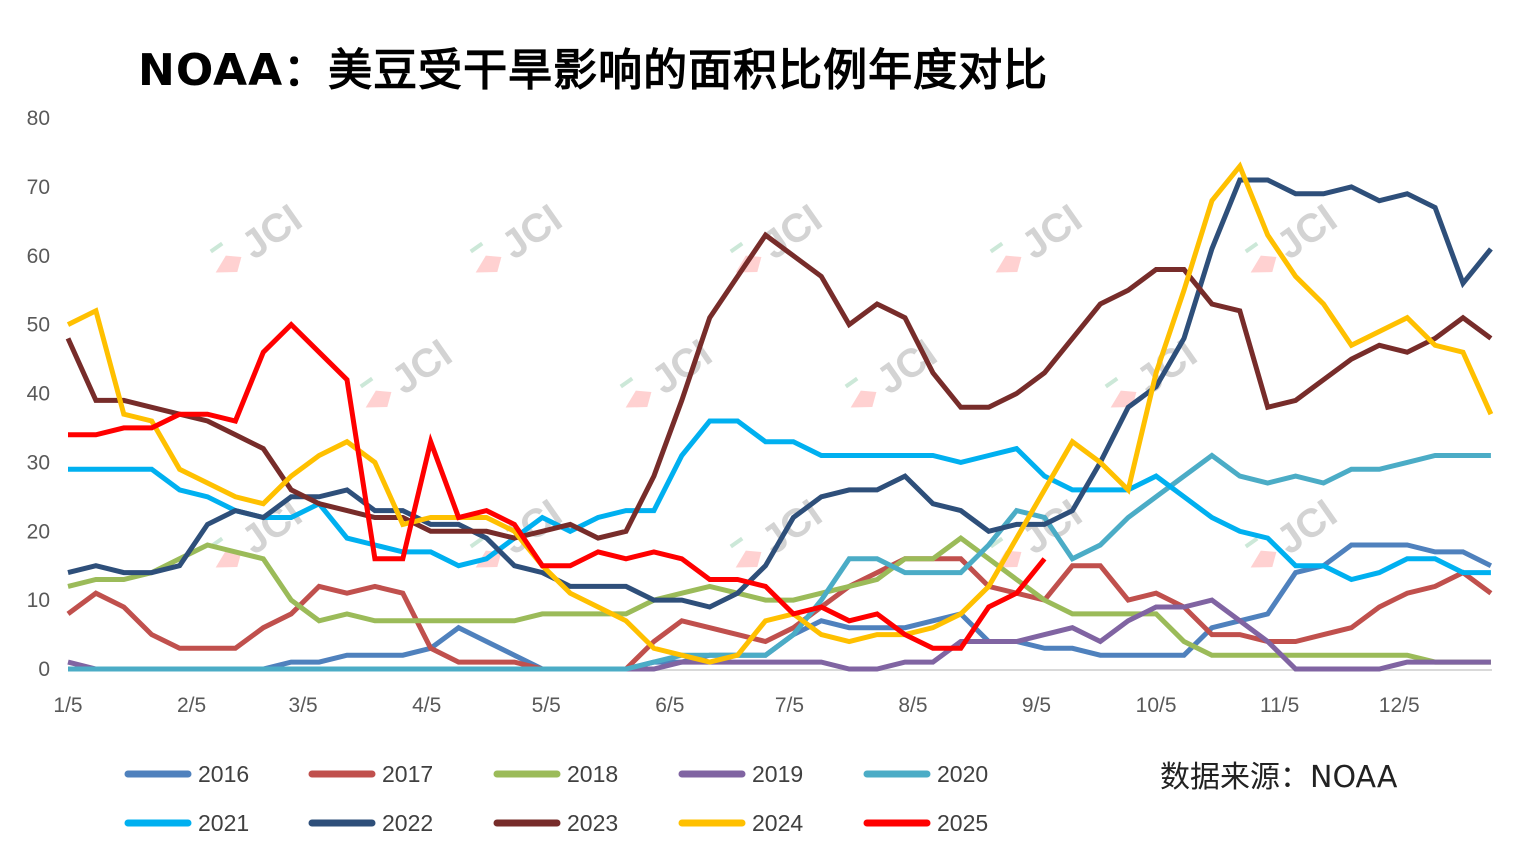 Image resolution: width=1519 pixels, height=860 pixels. I want to click on legend-label: 2017, so click(407, 774).